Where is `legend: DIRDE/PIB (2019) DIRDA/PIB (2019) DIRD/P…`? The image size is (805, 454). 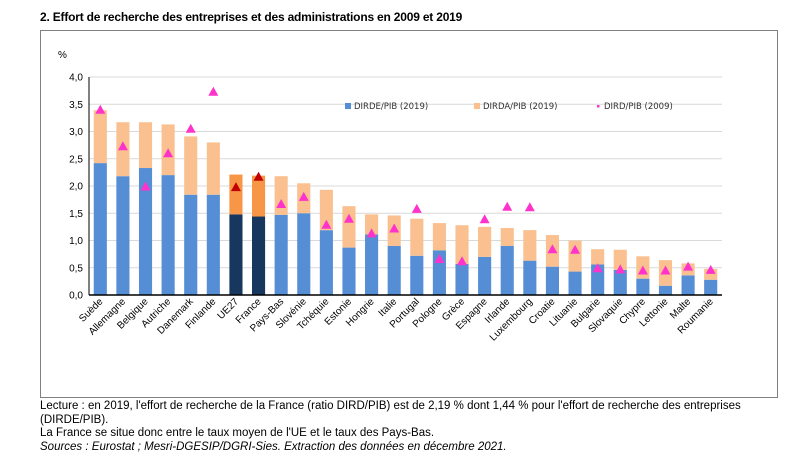 legend: DIRDE/PIB (2019) DIRDA/PIB (2019) DIRD/P… is located at coordinates (509, 107).